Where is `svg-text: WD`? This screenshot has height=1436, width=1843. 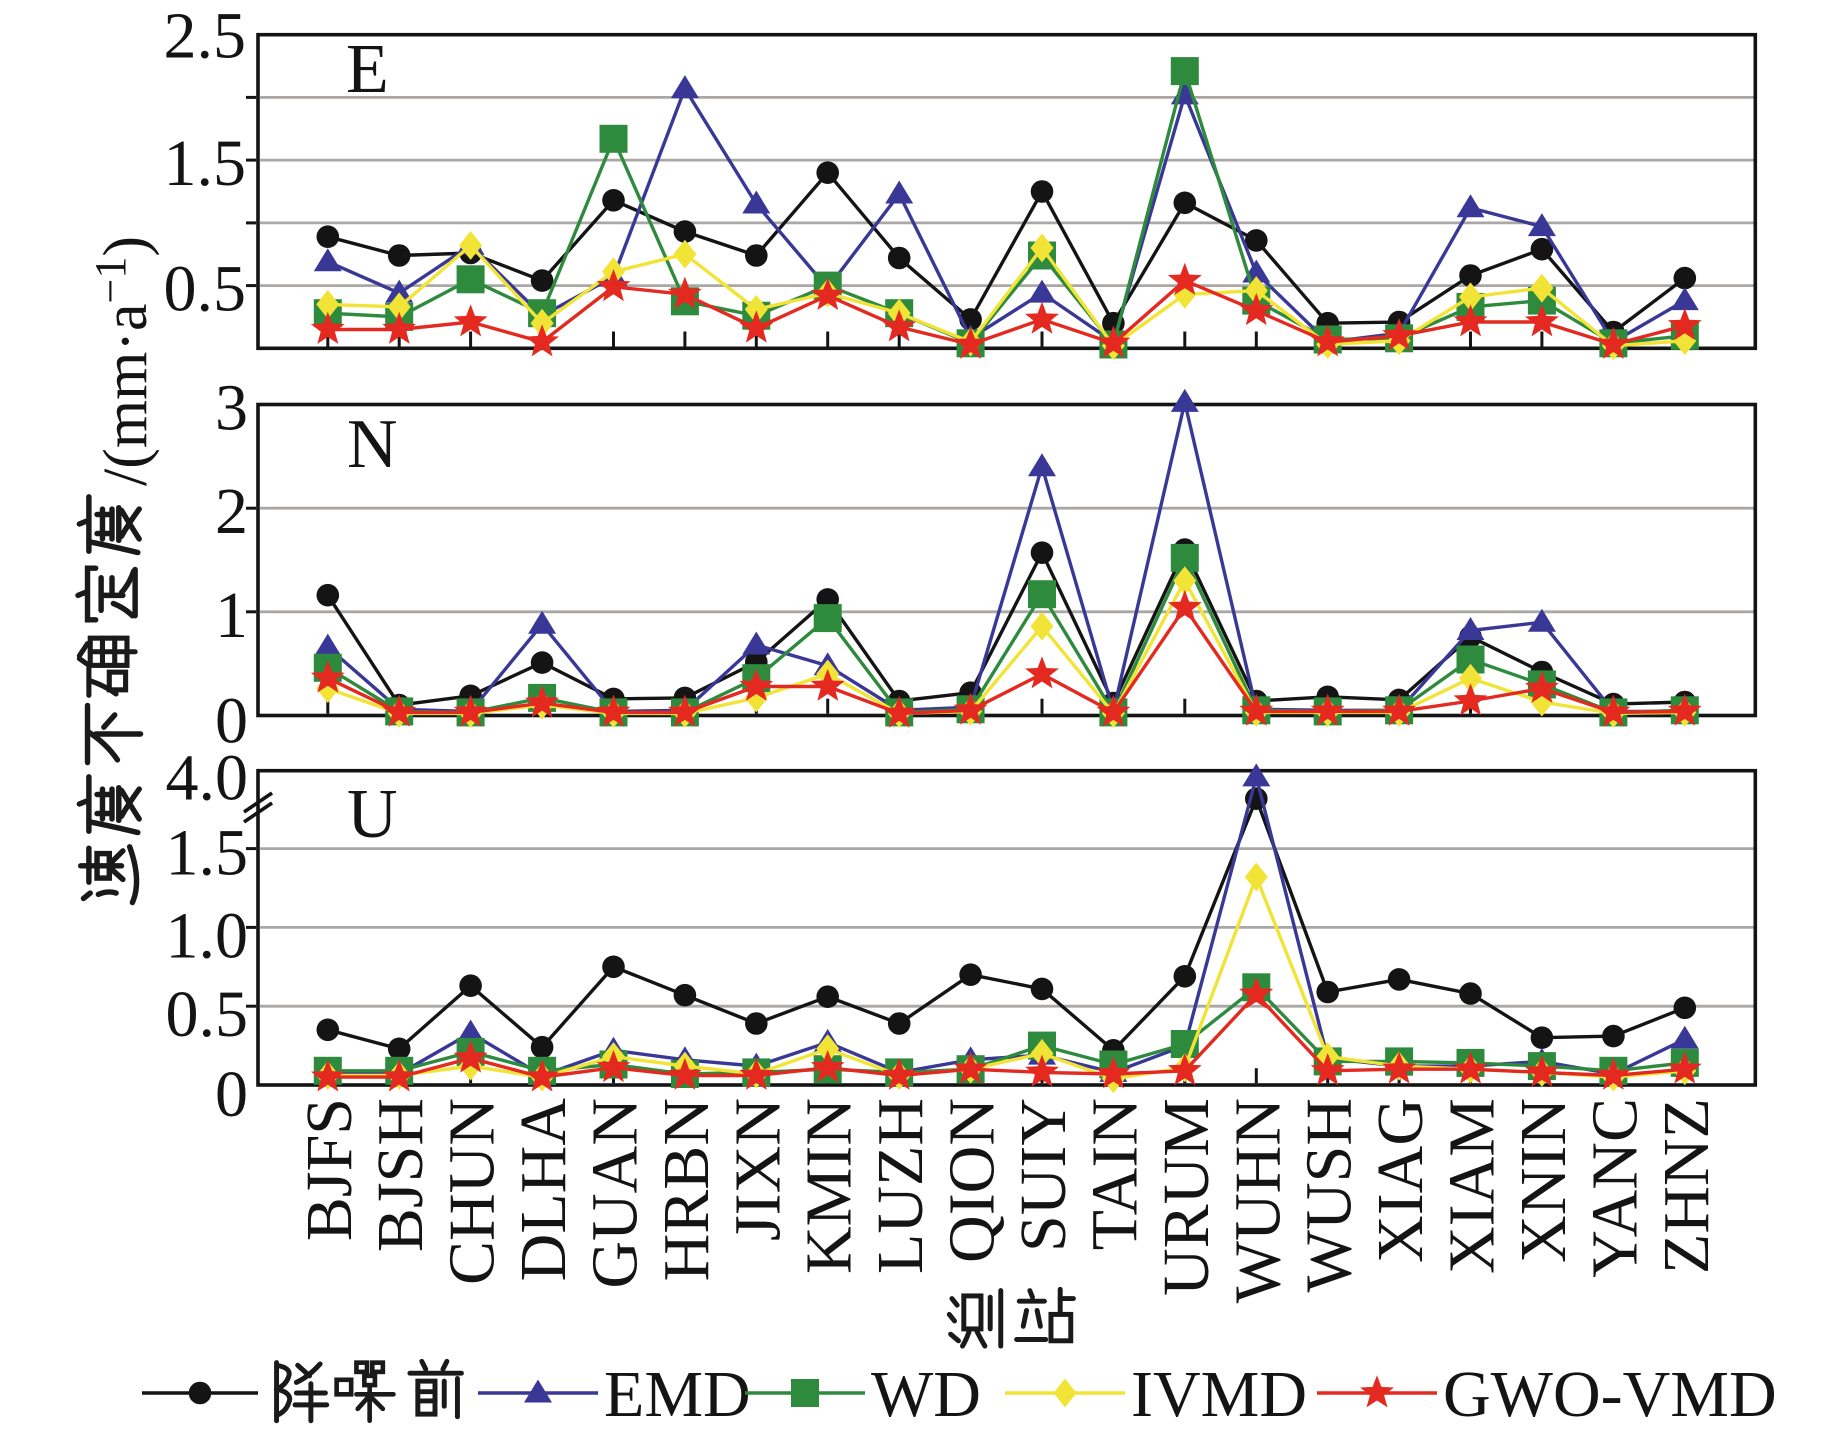 svg-text: WD is located at coordinates (926, 1394).